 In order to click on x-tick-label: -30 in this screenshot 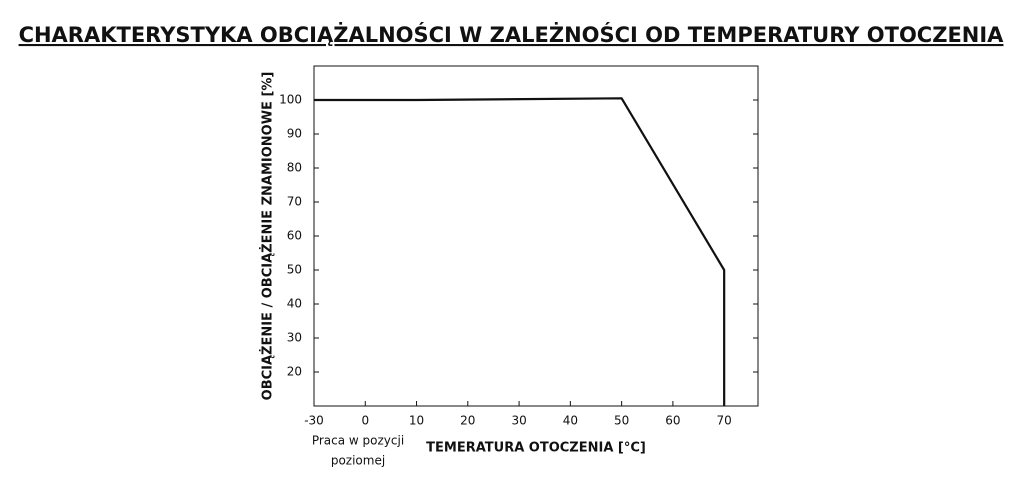, I will do `click(314, 421)`.